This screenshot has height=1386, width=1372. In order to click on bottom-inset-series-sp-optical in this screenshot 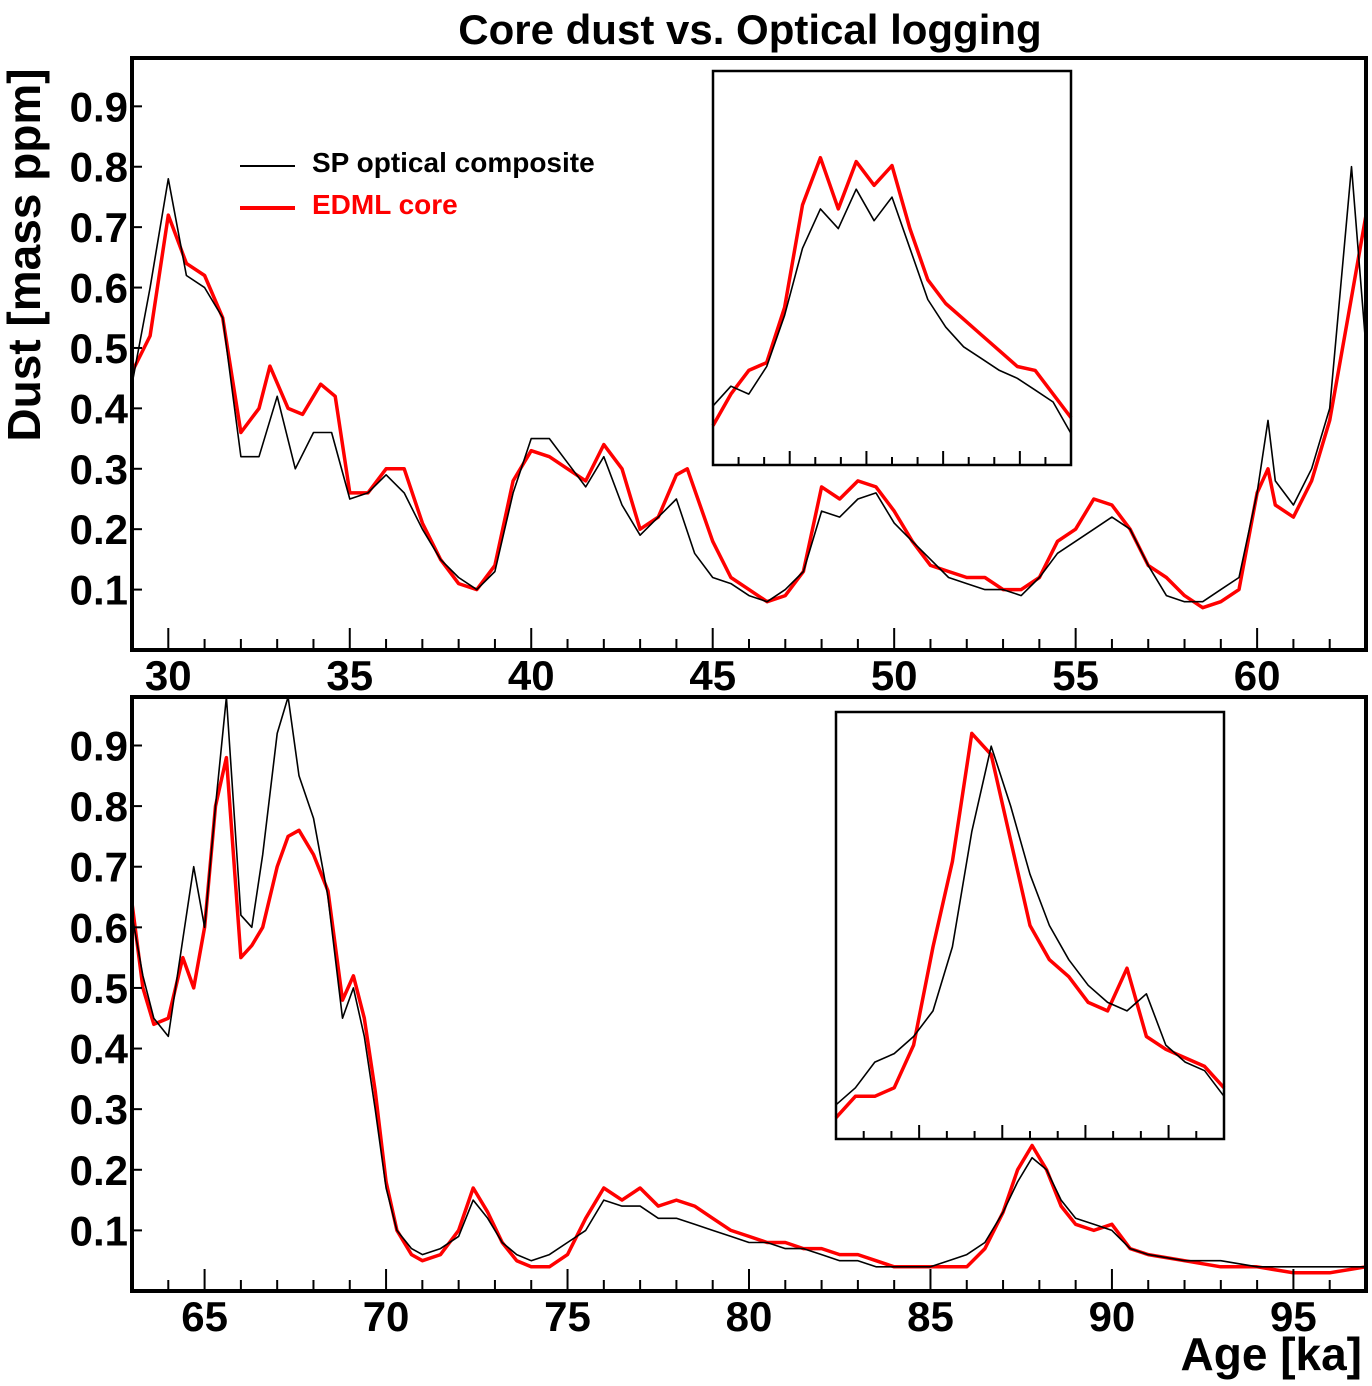, I will do `click(1030, 925)`.